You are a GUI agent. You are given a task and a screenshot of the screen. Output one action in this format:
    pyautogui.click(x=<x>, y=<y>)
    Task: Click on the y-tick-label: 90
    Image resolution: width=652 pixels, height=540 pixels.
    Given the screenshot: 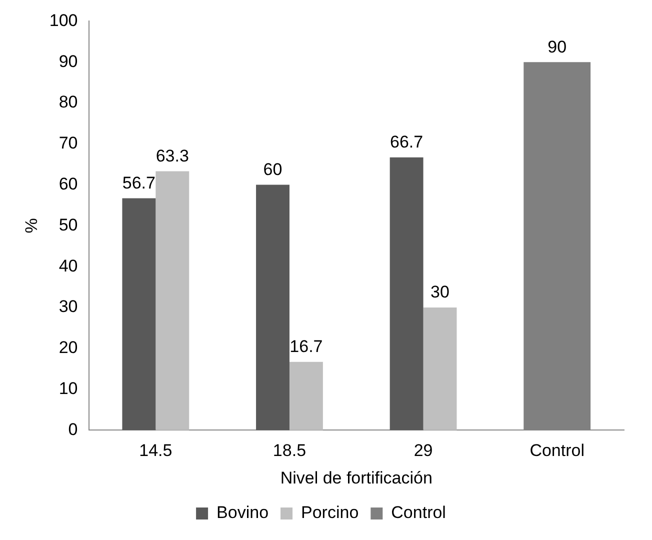 What is the action you would take?
    pyautogui.click(x=68, y=61)
    